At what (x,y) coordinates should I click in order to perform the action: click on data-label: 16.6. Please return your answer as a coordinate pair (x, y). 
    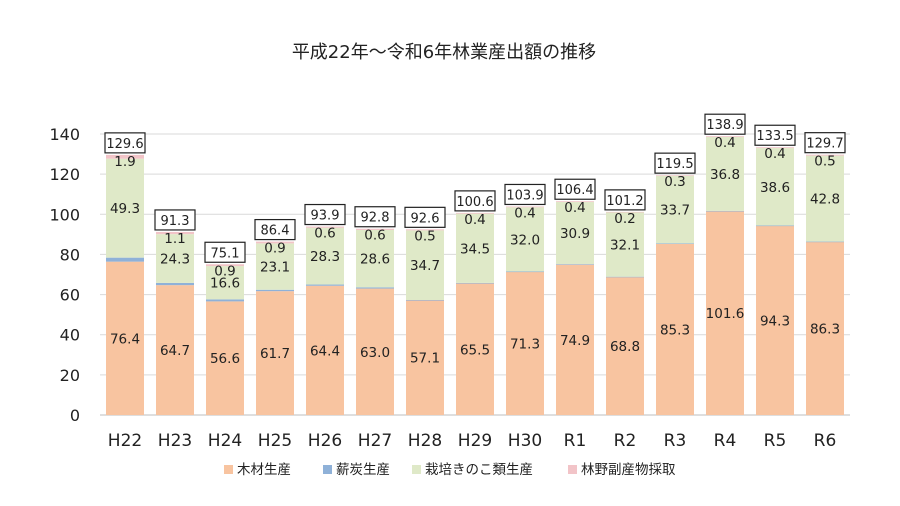
    Looking at the image, I should click on (225, 284).